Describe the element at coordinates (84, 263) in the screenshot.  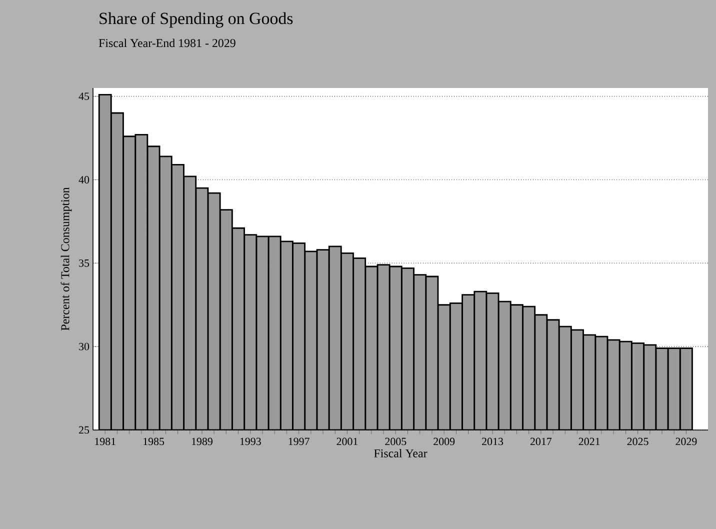
I see `y-tick-label: 35` at that location.